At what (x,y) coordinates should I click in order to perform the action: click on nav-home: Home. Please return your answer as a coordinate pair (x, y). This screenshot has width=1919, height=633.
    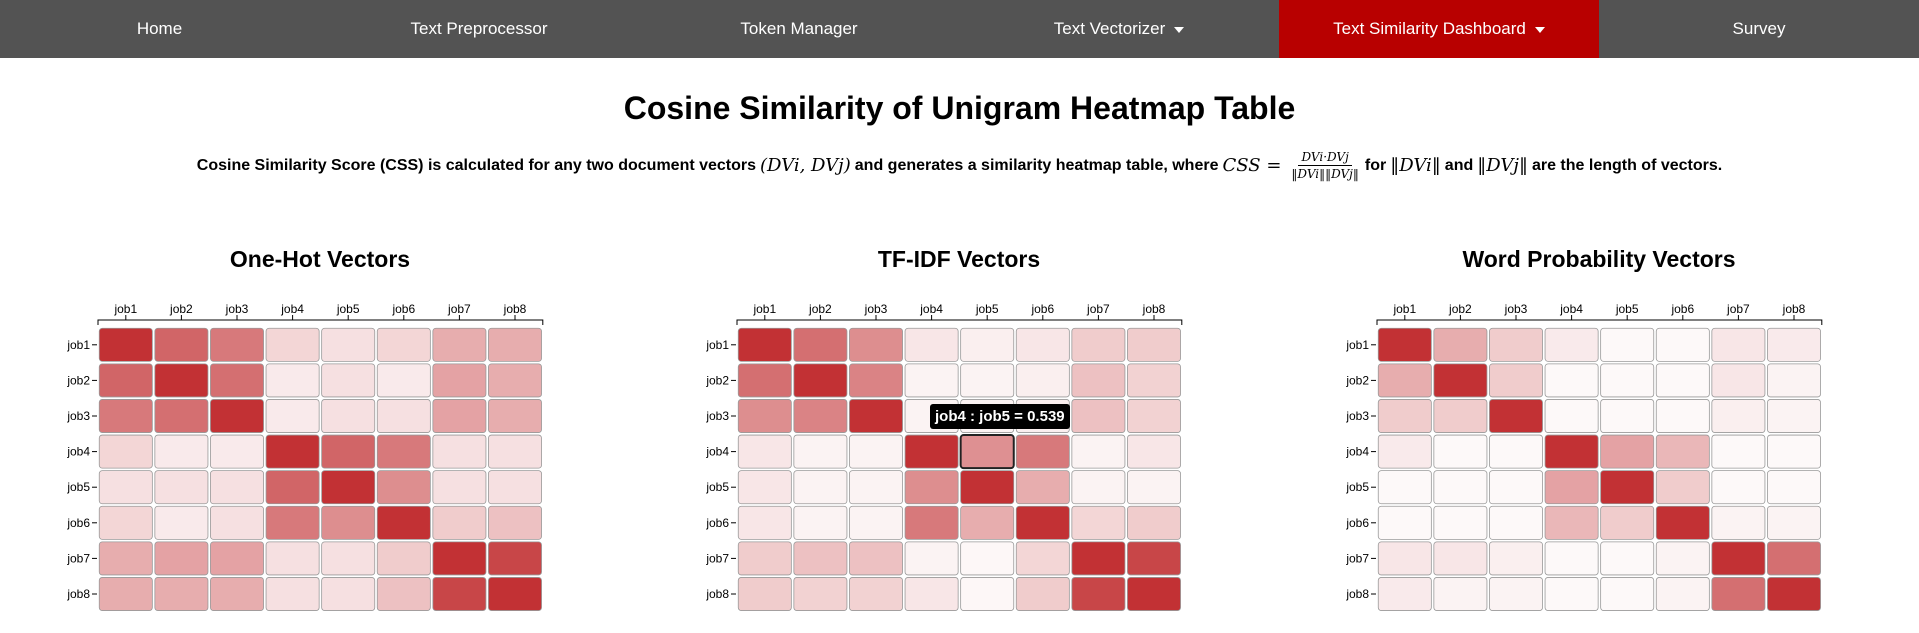
    Looking at the image, I should click on (159, 29).